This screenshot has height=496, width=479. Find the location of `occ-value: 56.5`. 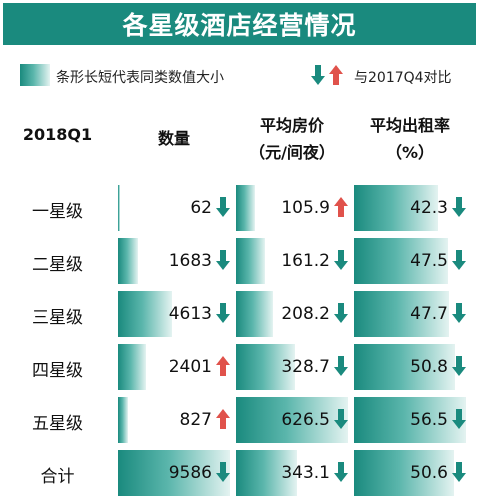

occ-value: 56.5 is located at coordinates (429, 420).